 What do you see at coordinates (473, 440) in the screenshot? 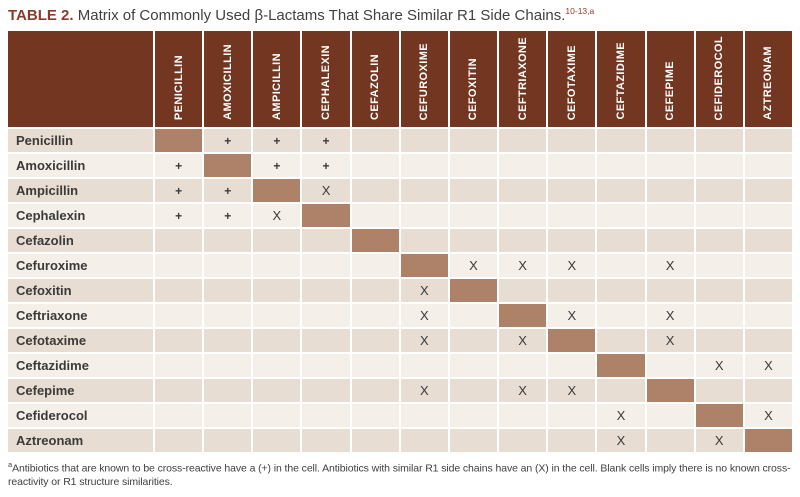
I see `matrix-cell-aztreonam-cefoxitin` at bounding box center [473, 440].